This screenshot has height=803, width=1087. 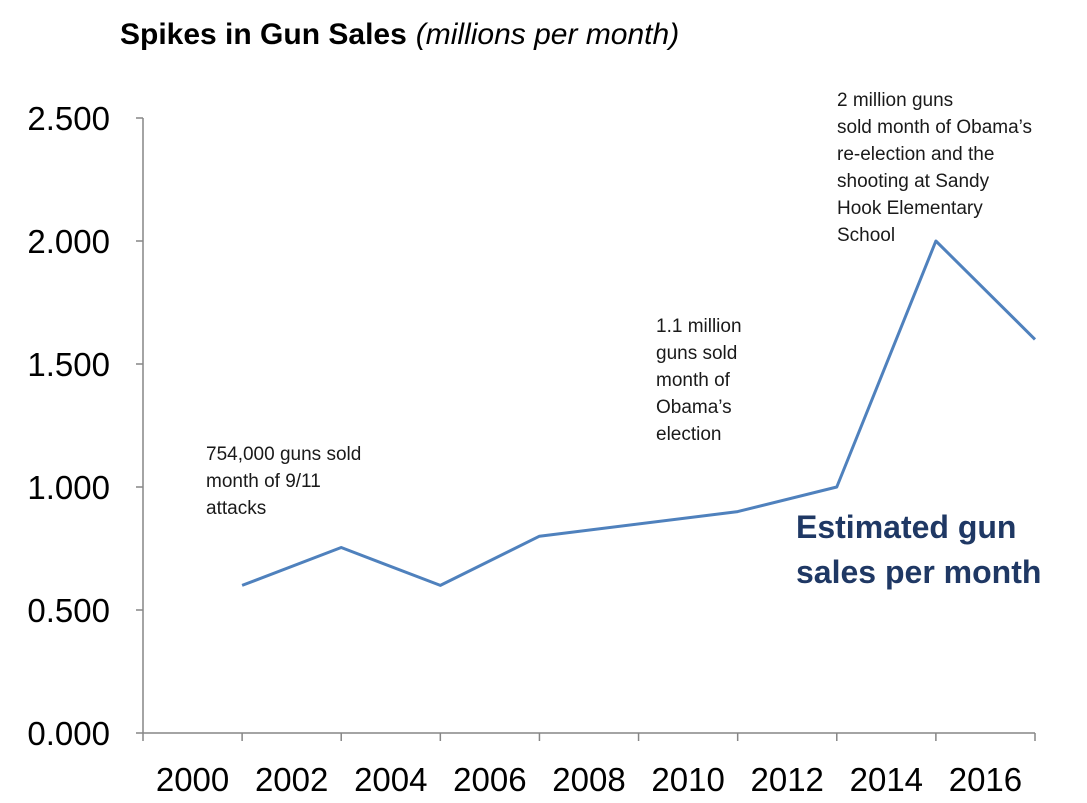 What do you see at coordinates (699, 326) in the screenshot?
I see `annotation-line: 1.1 million` at bounding box center [699, 326].